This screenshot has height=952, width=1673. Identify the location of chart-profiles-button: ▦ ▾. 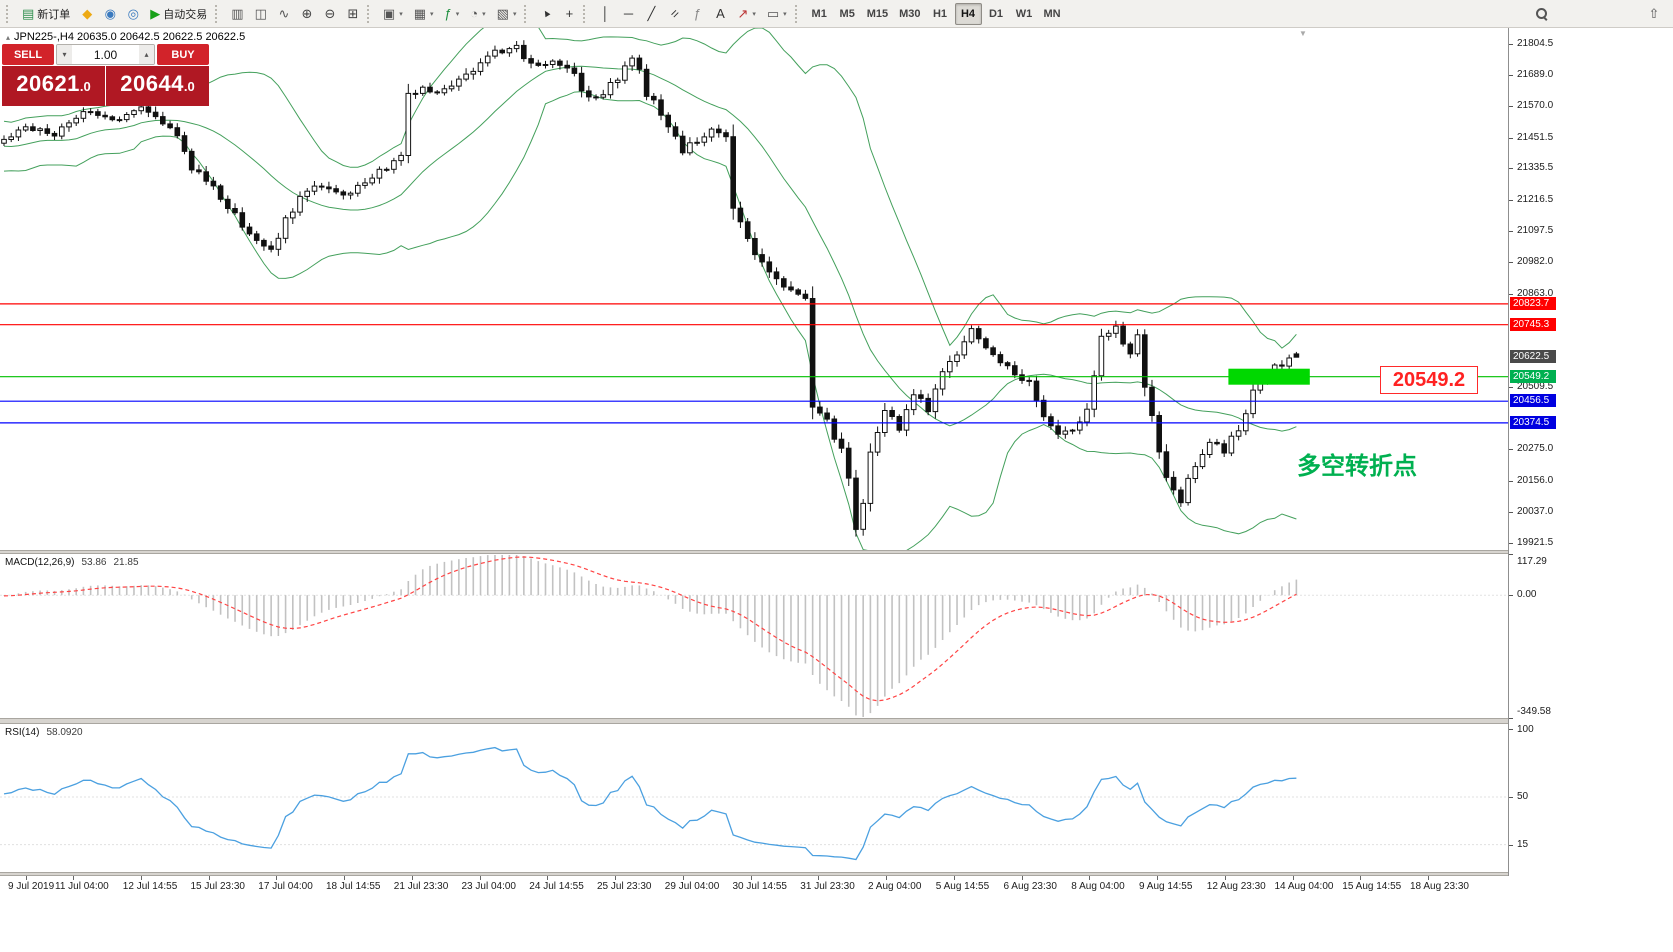
(424, 14).